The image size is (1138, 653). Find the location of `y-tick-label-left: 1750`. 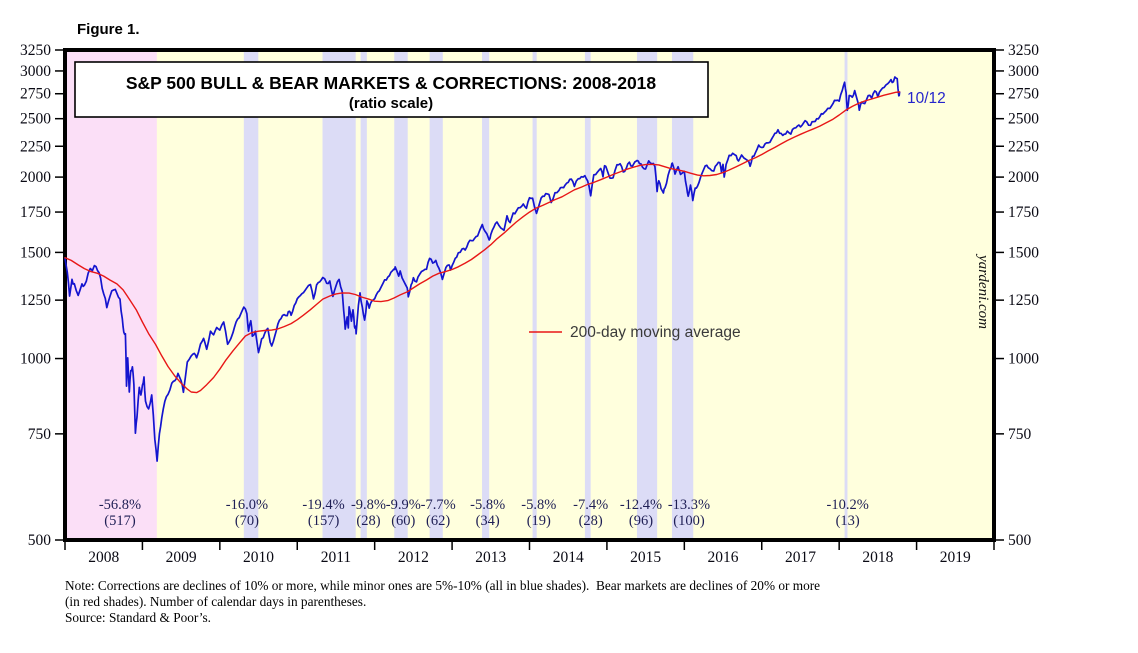

y-tick-label-left: 1750 is located at coordinates (35, 212).